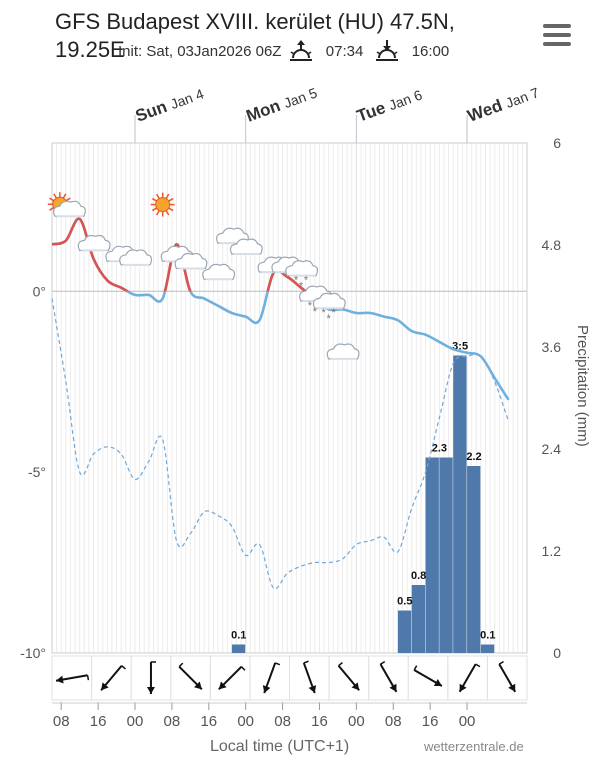  I want to click on sunset-icon, so click(387, 51).